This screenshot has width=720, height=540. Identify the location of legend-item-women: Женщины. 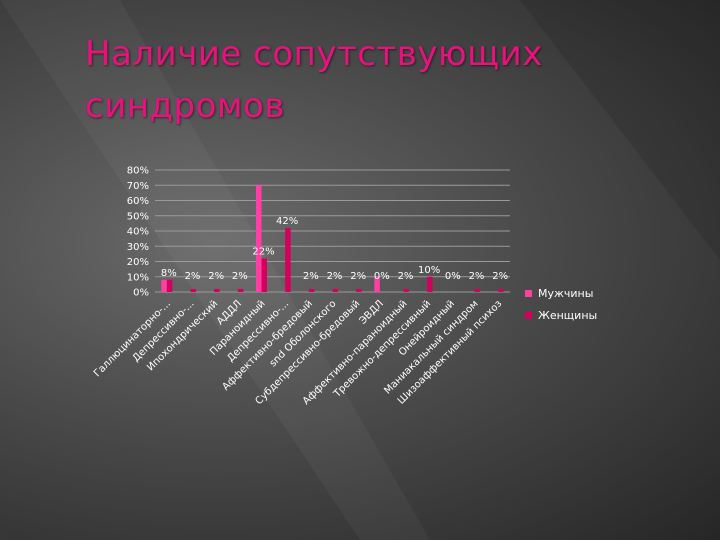
(561, 315).